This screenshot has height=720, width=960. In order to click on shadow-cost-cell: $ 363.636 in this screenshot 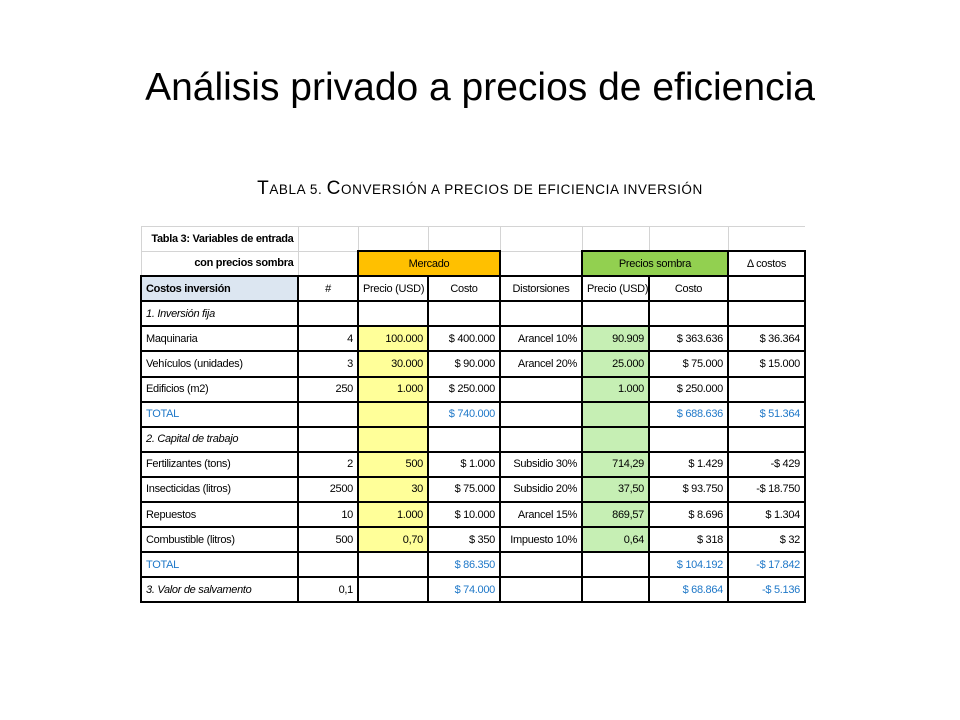, I will do `click(688, 339)`.